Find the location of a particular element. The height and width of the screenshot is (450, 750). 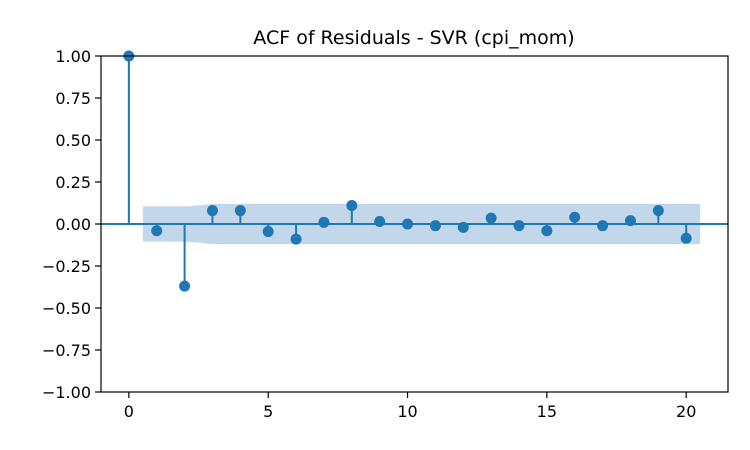

y-tick-label-7: −0.75 is located at coordinates (66, 350).